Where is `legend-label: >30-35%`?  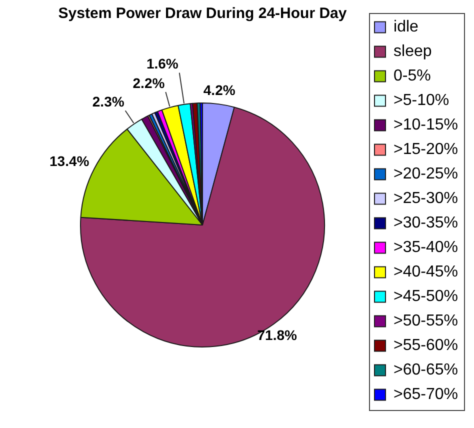 legend-label: >30-35% is located at coordinates (426, 223).